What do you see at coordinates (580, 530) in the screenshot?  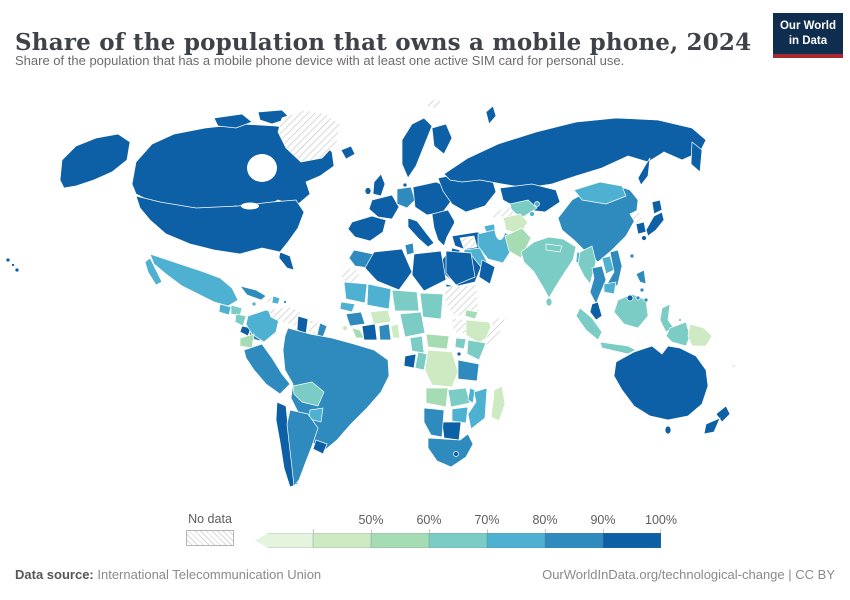 I see `legend-bin-80-90: 90%` at bounding box center [580, 530].